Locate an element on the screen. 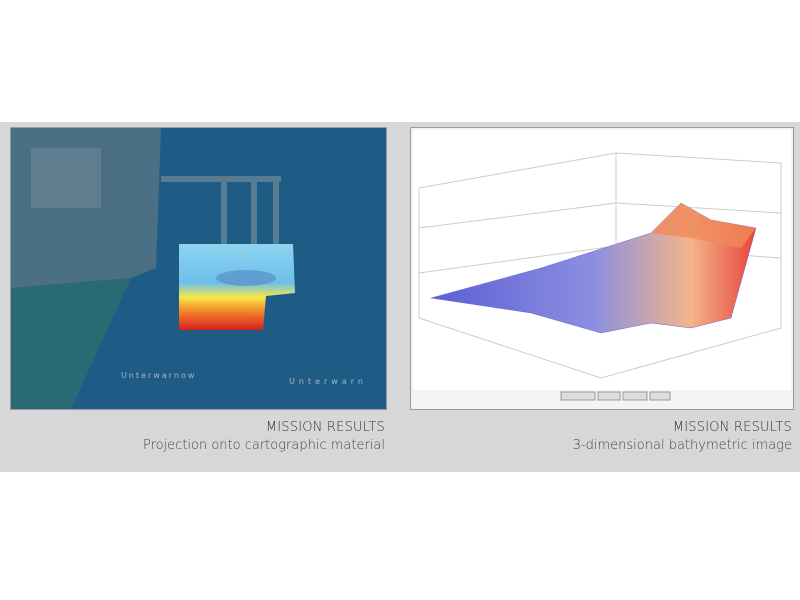 The width and height of the screenshot is (800, 600). surface-ridge is located at coordinates (703, 225).